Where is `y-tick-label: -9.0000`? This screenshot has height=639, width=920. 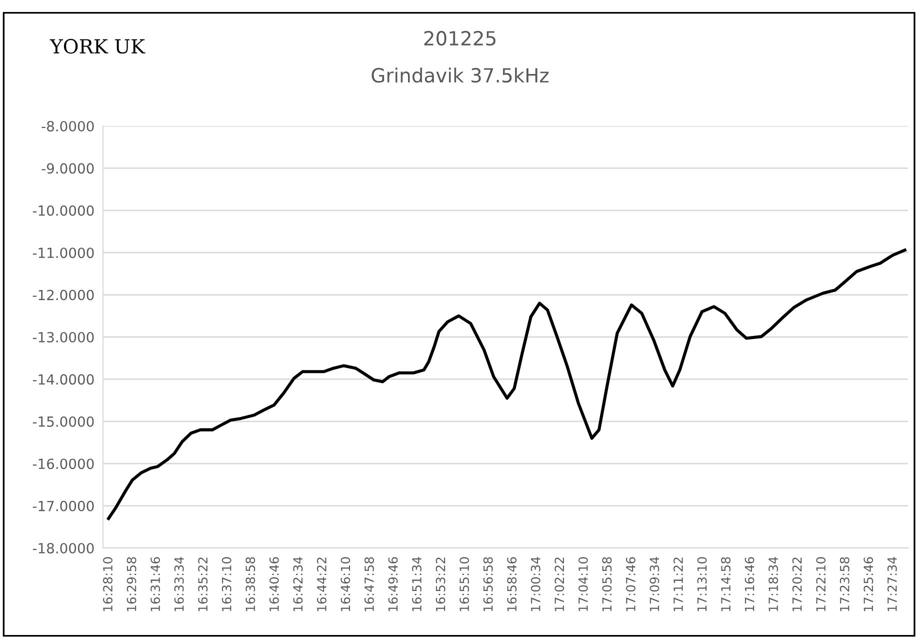 y-tick-label: -9.0000 is located at coordinates (68, 168).